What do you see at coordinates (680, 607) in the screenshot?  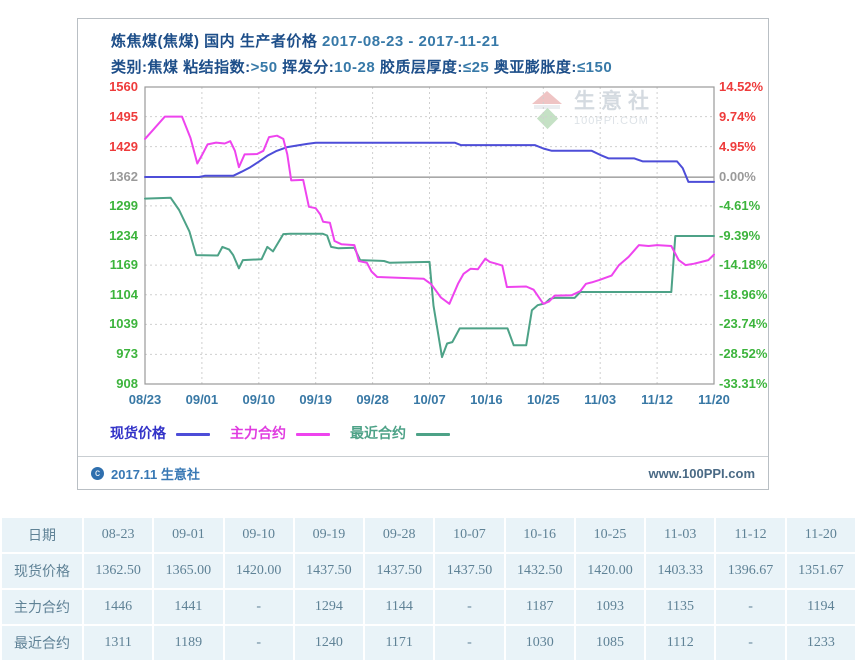 I see `table-cell: 1135` at bounding box center [680, 607].